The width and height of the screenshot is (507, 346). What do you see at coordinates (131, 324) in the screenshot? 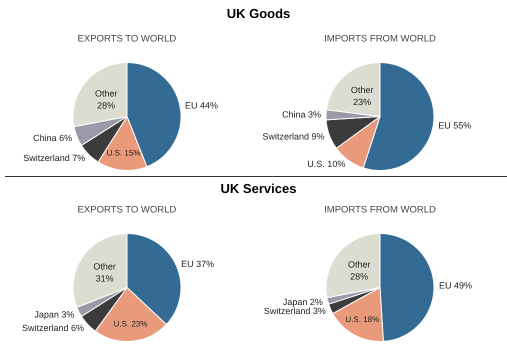
I see `slice-label: U.S. 23%` at bounding box center [131, 324].